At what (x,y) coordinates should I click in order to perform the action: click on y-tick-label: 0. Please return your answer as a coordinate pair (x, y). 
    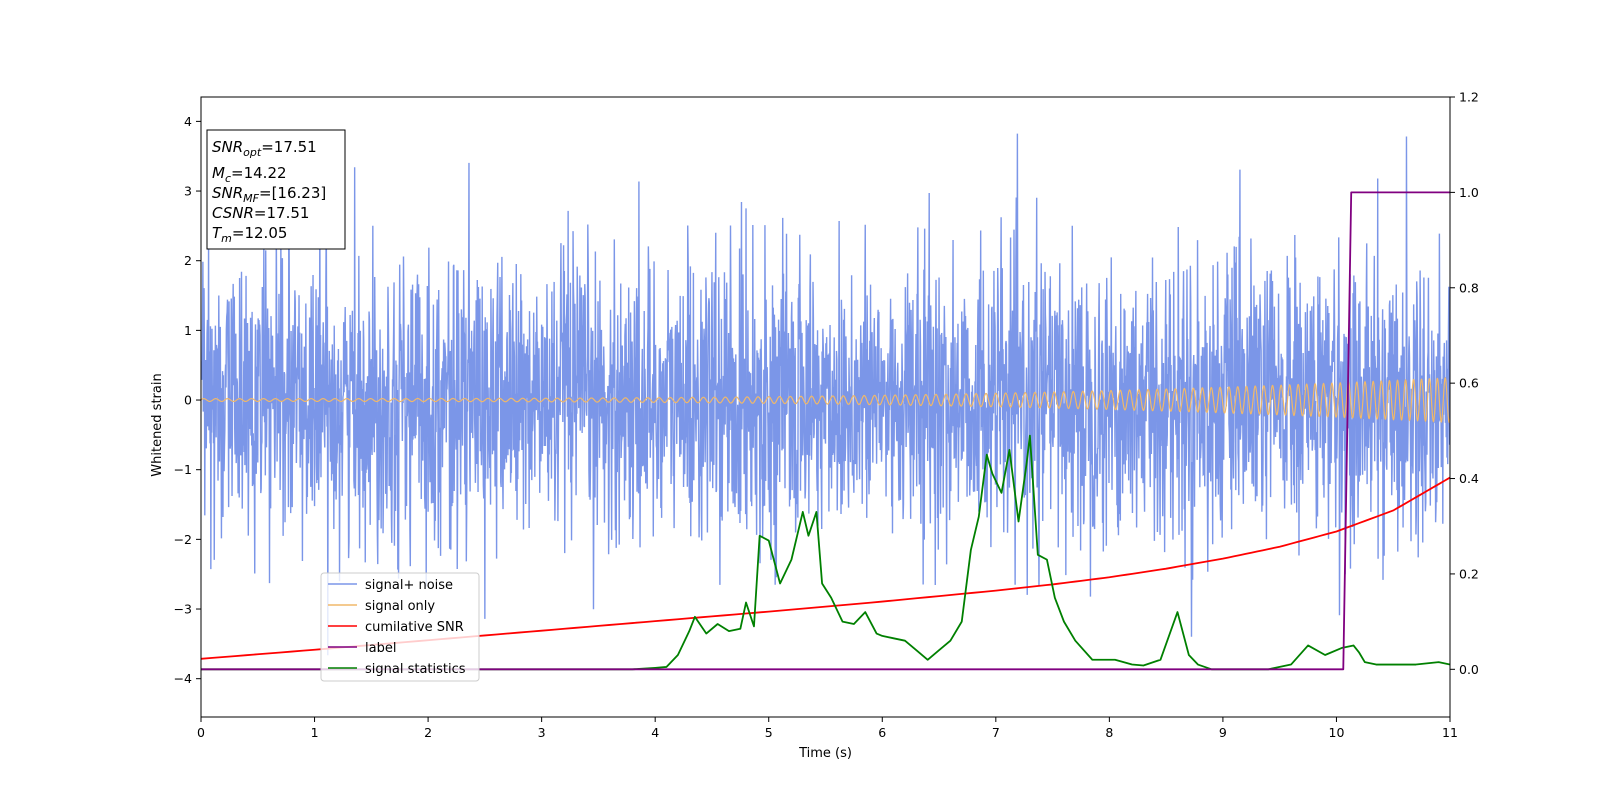
    Looking at the image, I should click on (188, 400).